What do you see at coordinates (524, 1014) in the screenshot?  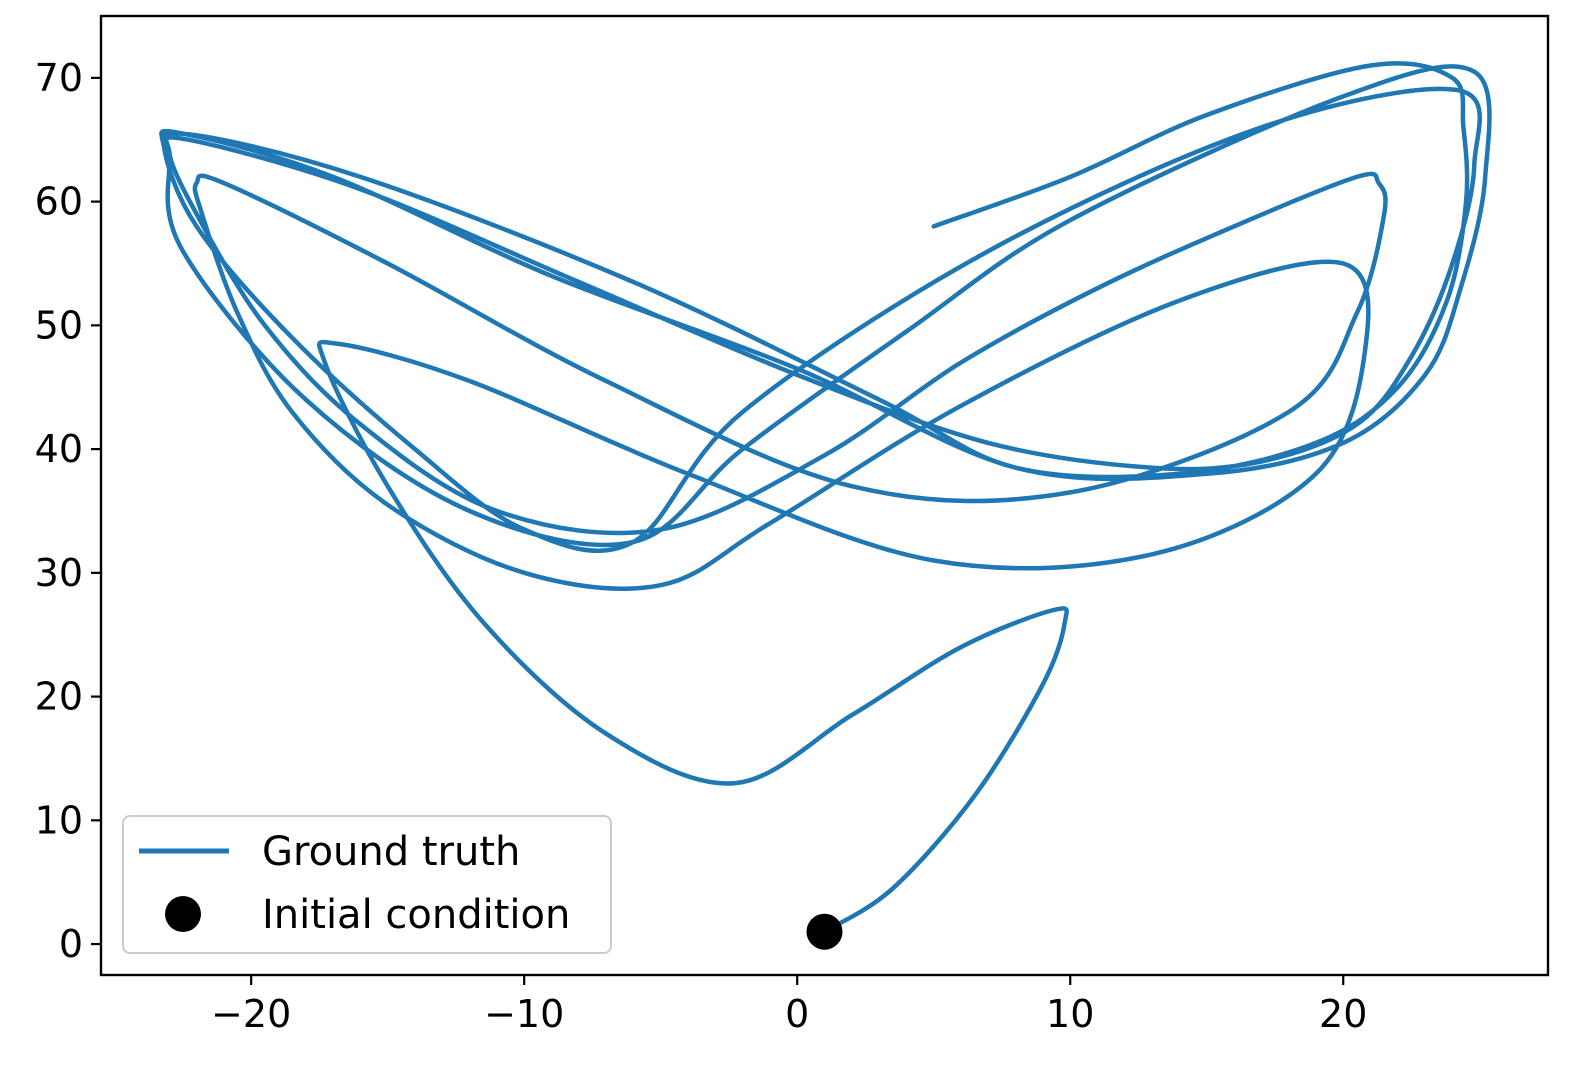 I see `x-tick-label: −10` at bounding box center [524, 1014].